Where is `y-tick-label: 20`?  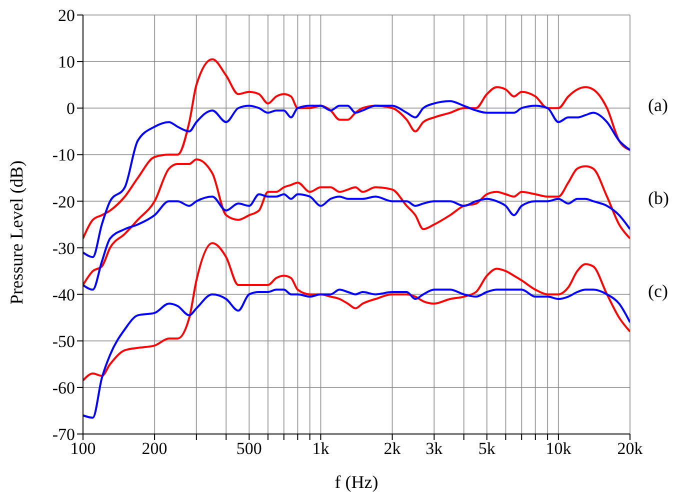
y-tick-label: 20 is located at coordinates (66, 16).